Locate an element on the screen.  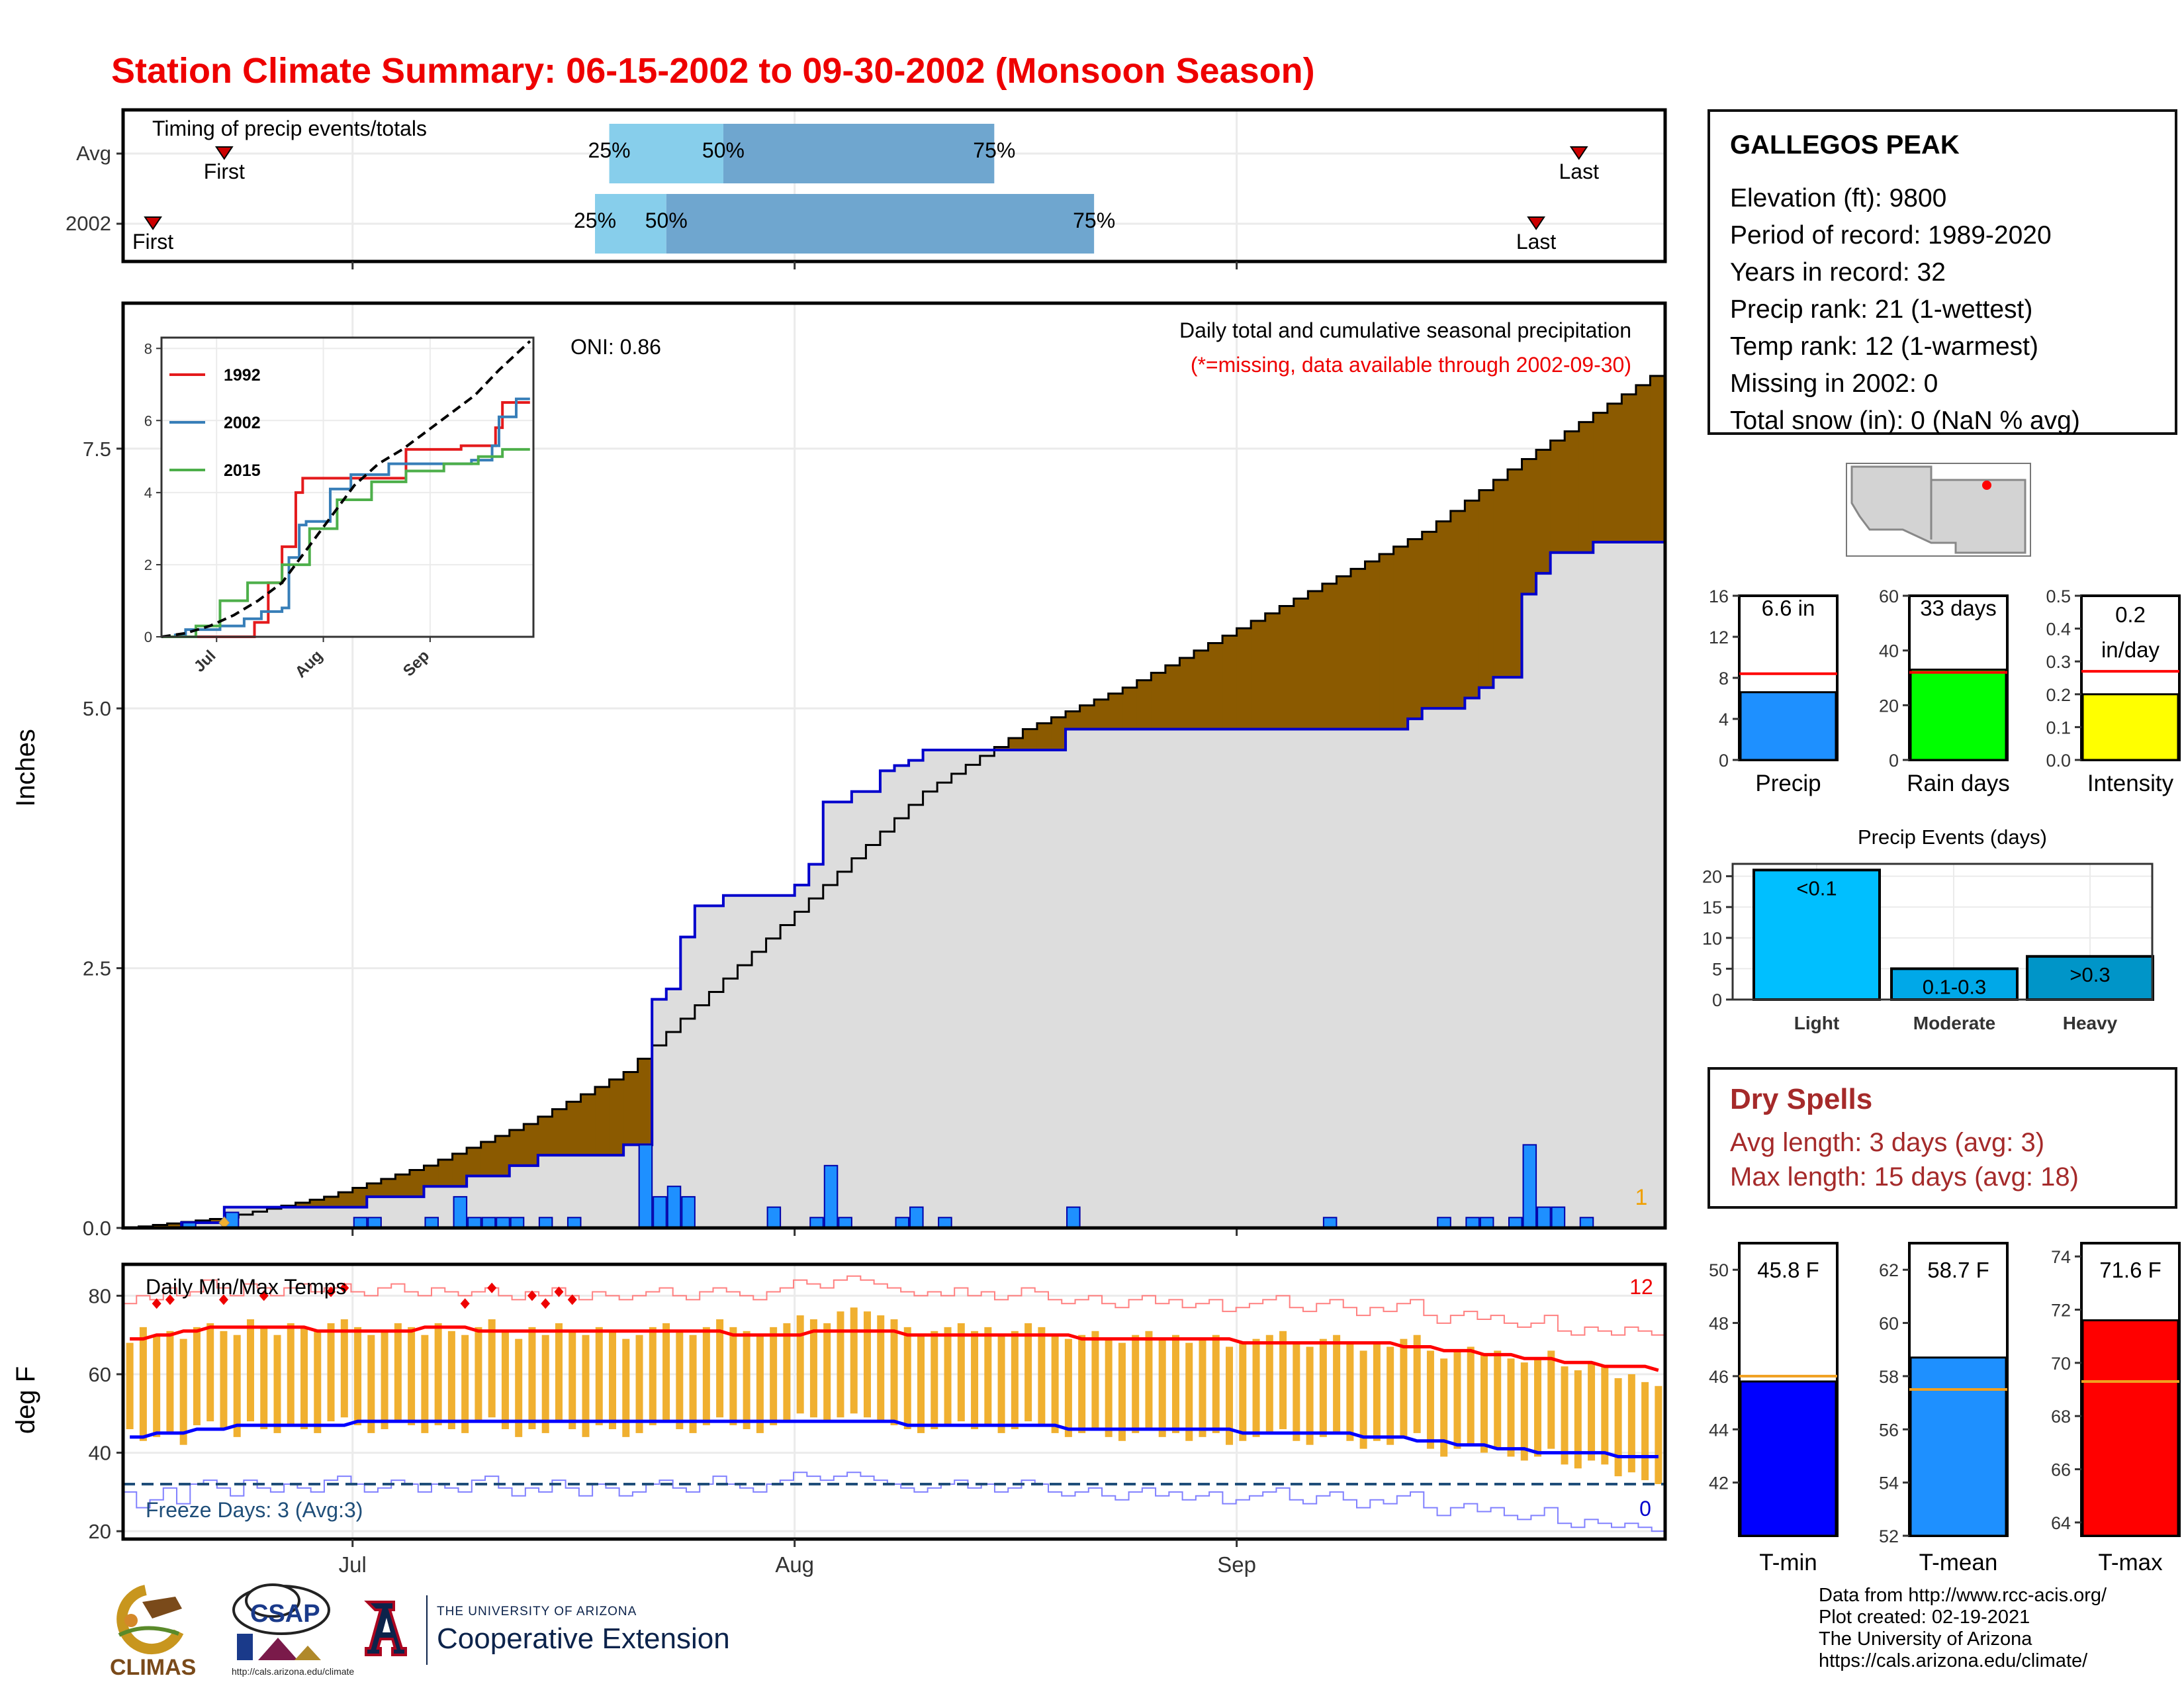
timing-marker-last is located at coordinates (1578, 153).